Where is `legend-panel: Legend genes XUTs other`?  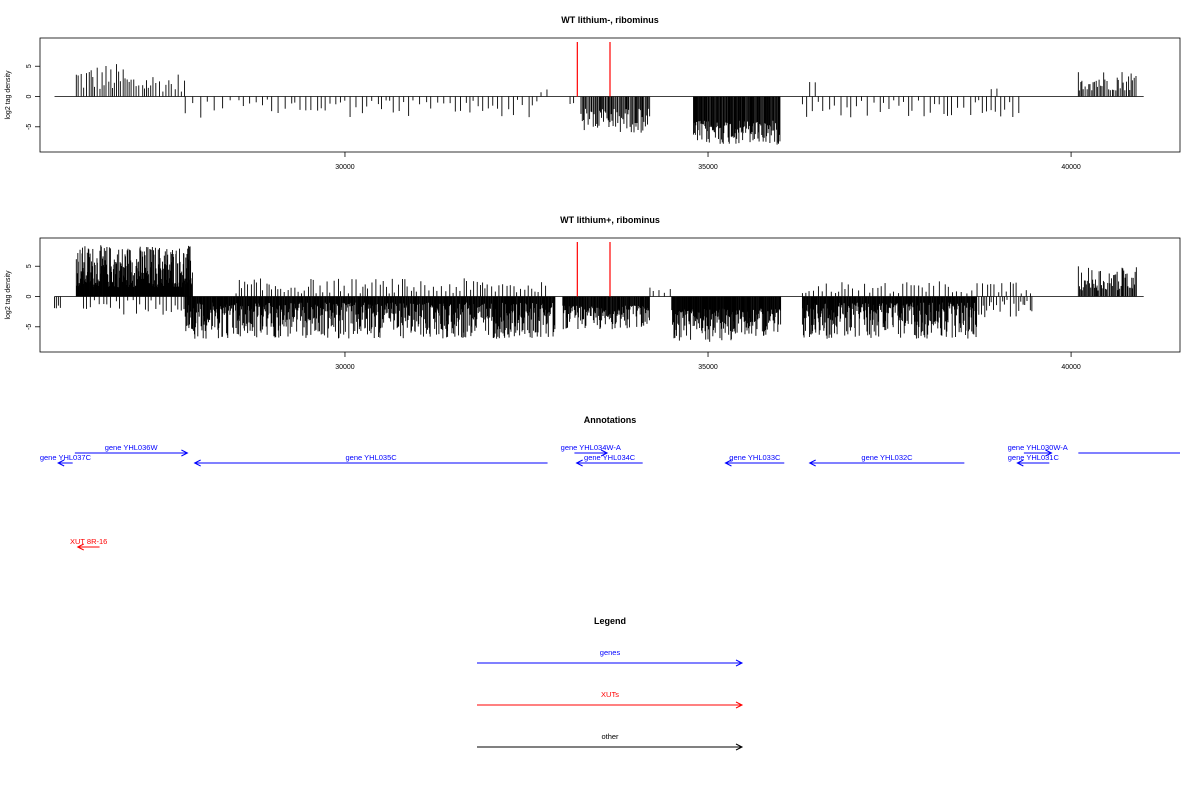
legend-panel: Legend genes XUTs other is located at coordinates (610, 683).